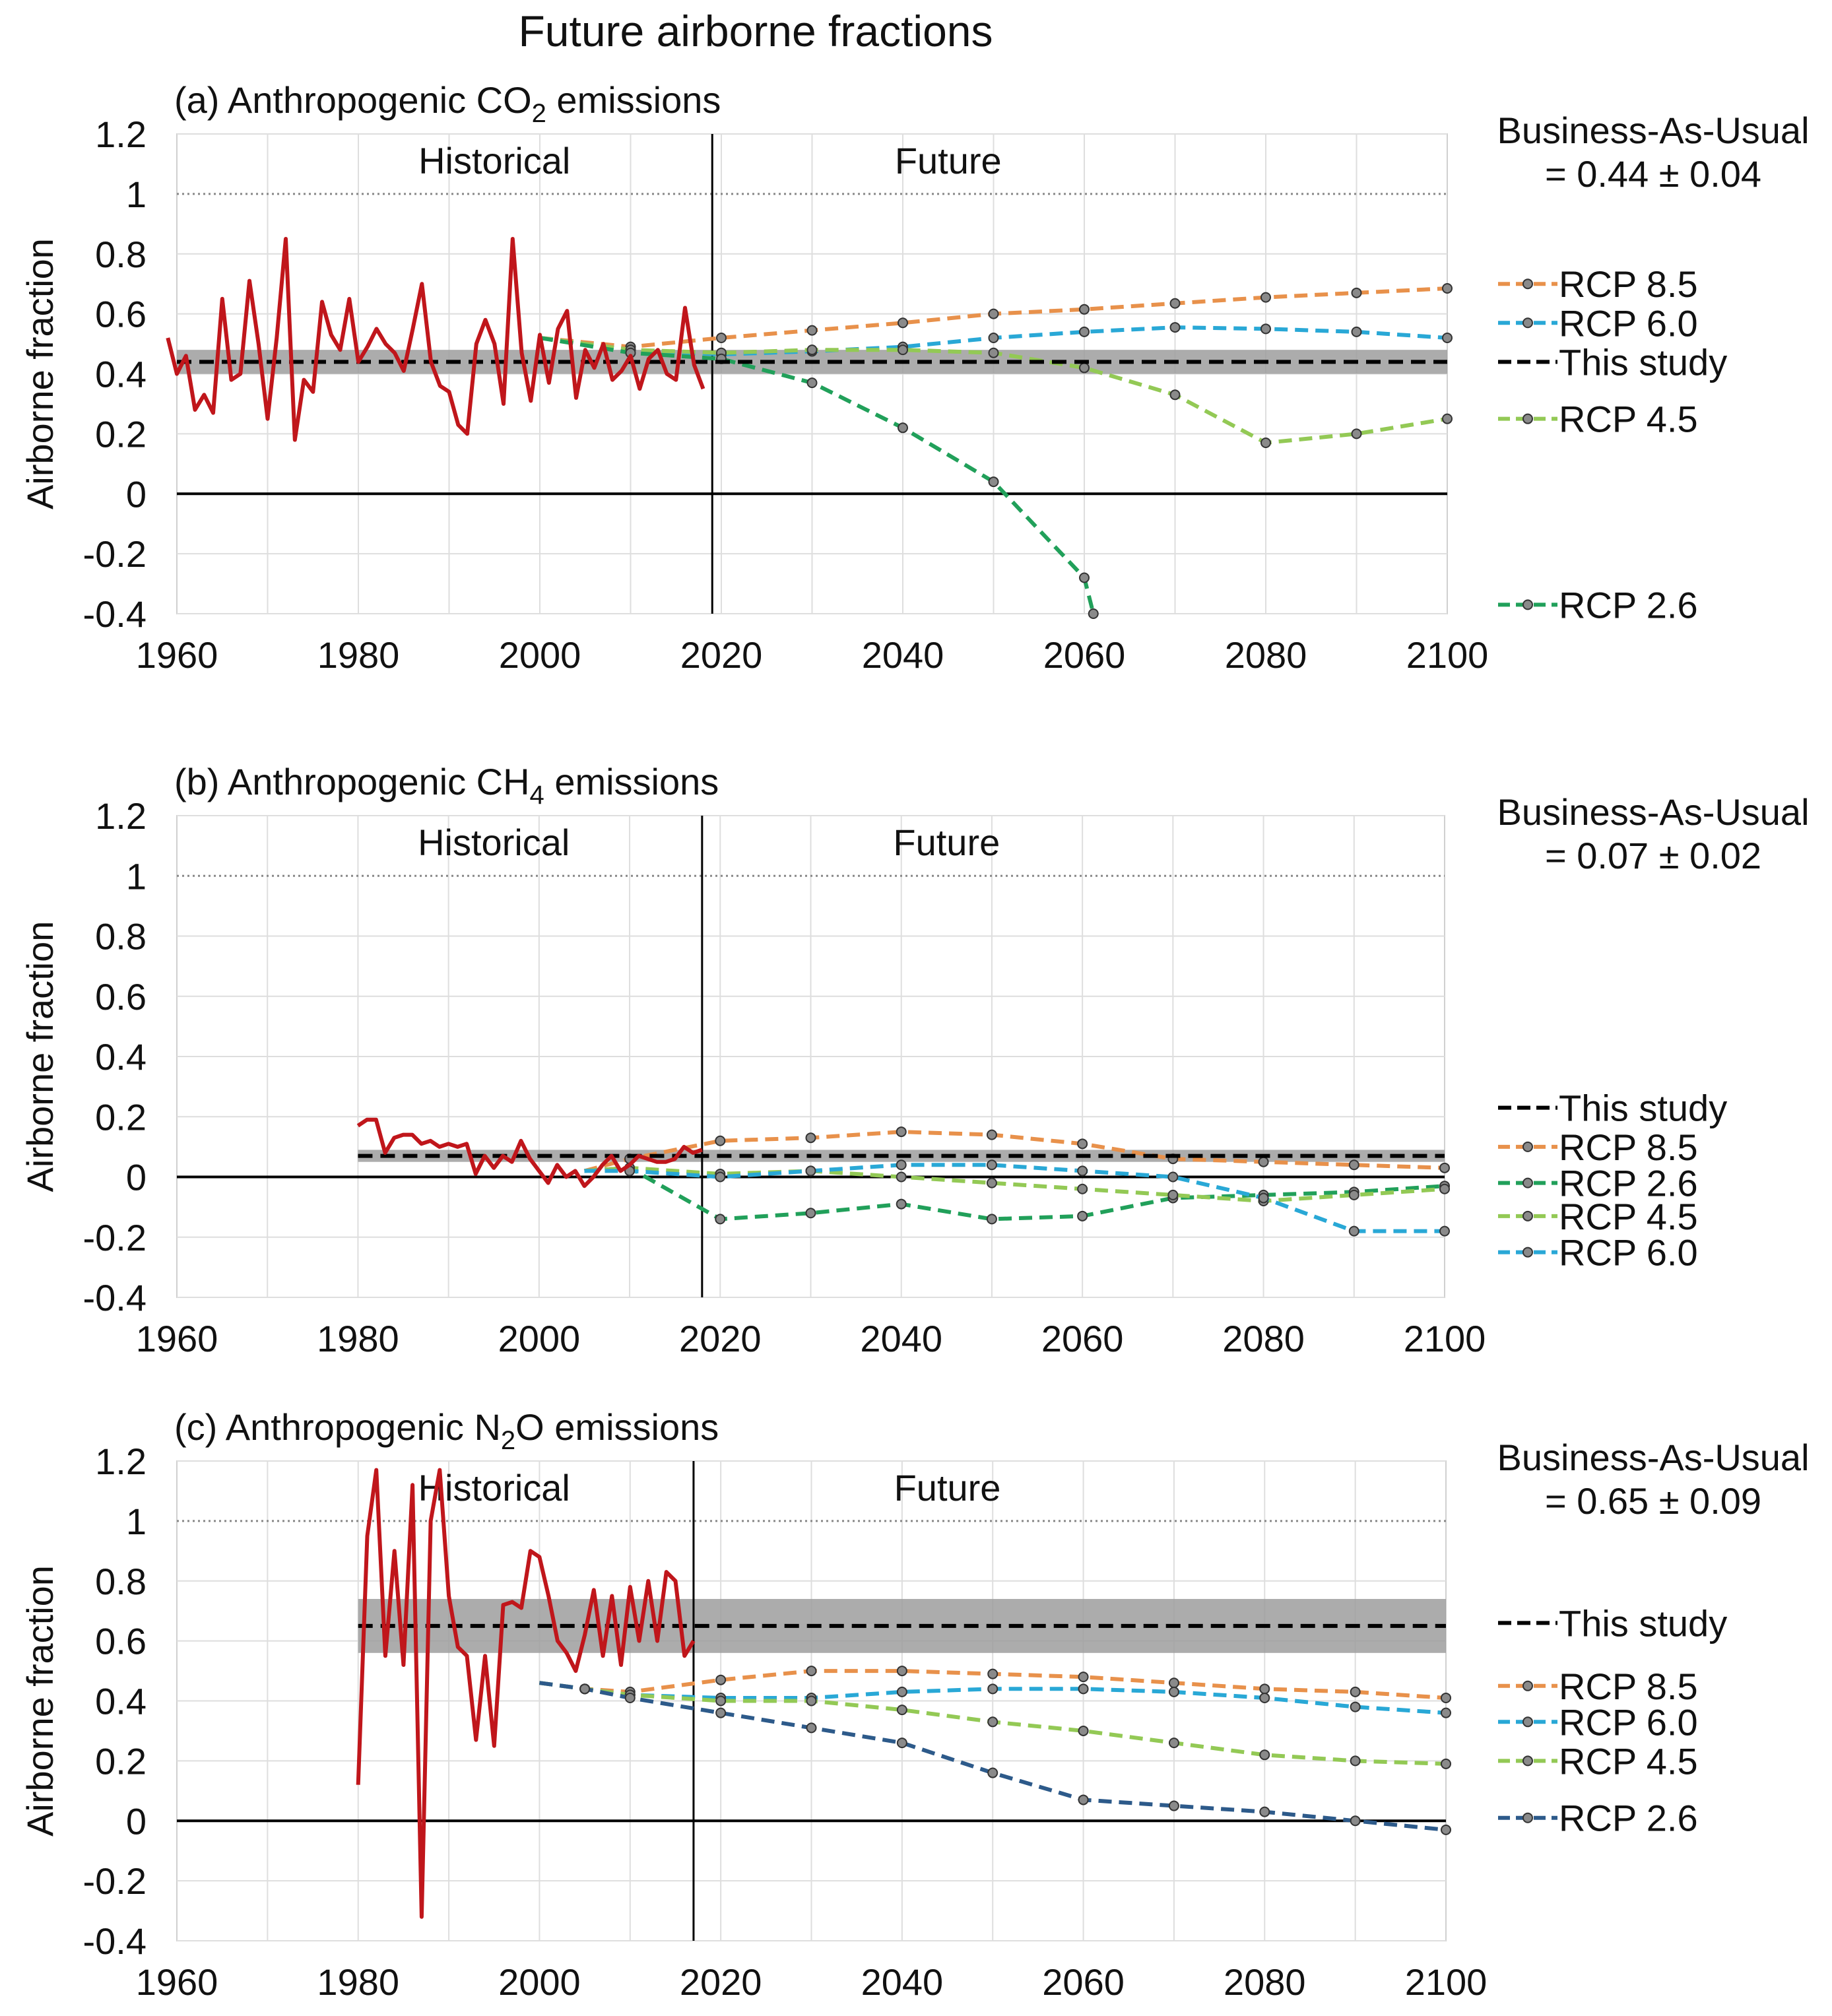  Describe the element at coordinates (1628, 1147) in the screenshot. I see `legend-label: RCP 8.5` at that location.